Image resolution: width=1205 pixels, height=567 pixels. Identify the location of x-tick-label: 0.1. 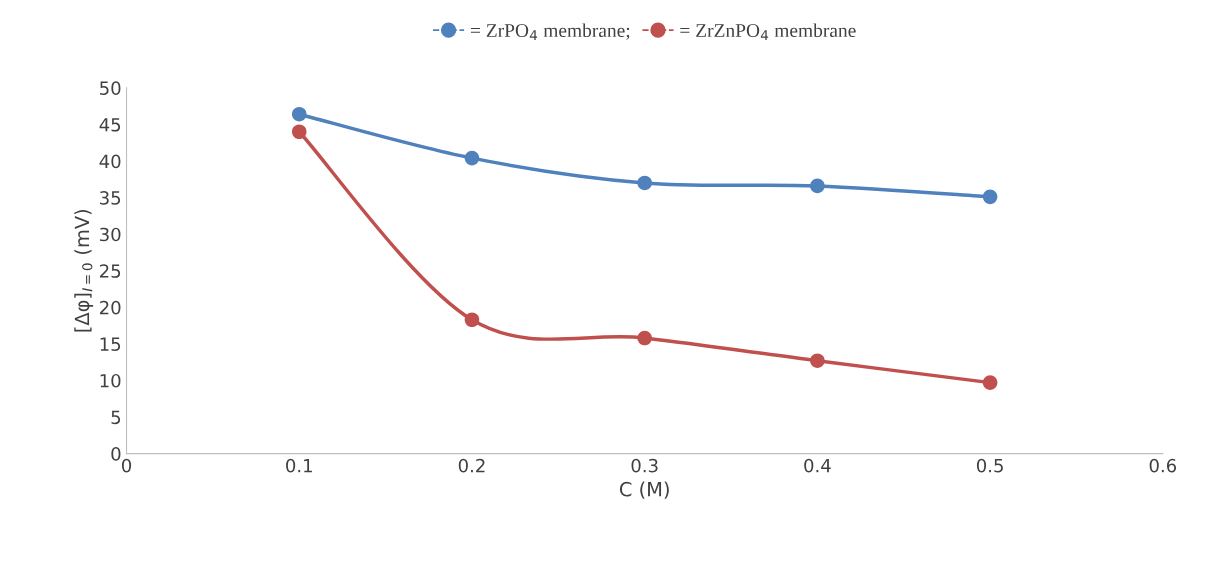
(299, 465).